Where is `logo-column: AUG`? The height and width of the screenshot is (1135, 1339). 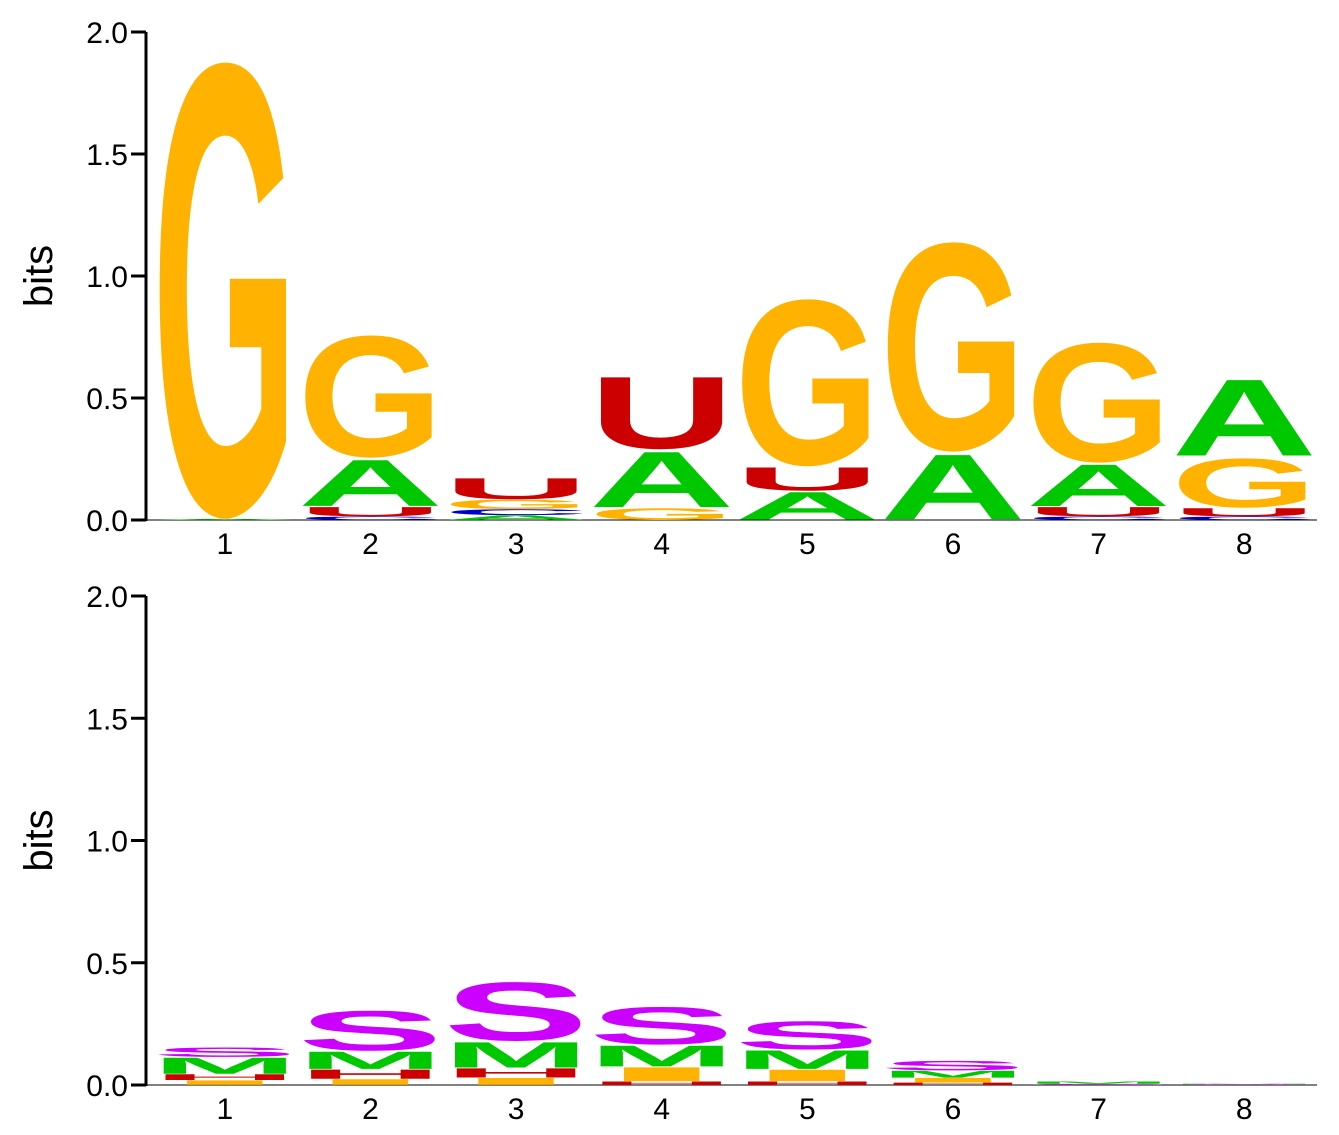 logo-column: AUG is located at coordinates (808, 389).